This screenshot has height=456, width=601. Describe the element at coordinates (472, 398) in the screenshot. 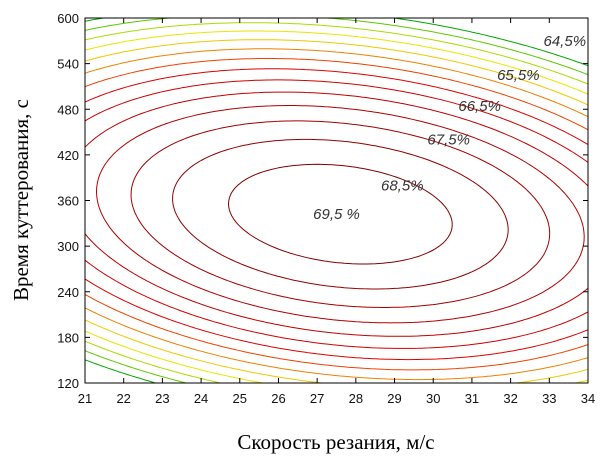

I see `x-tick-label: 31` at that location.